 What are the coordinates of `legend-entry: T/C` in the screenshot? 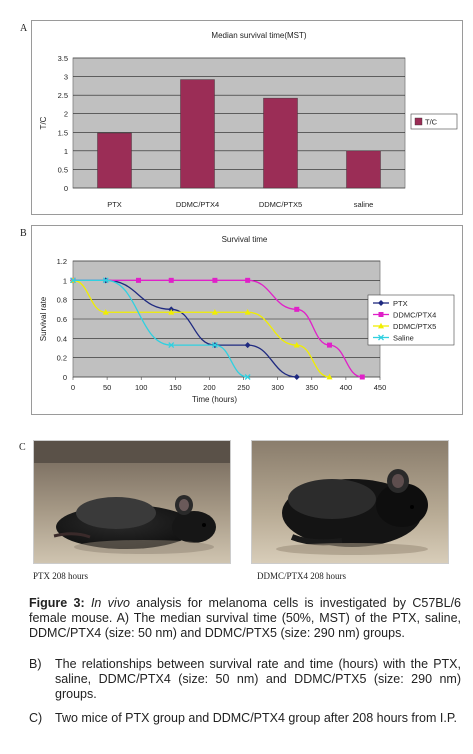 It's located at (431, 122).